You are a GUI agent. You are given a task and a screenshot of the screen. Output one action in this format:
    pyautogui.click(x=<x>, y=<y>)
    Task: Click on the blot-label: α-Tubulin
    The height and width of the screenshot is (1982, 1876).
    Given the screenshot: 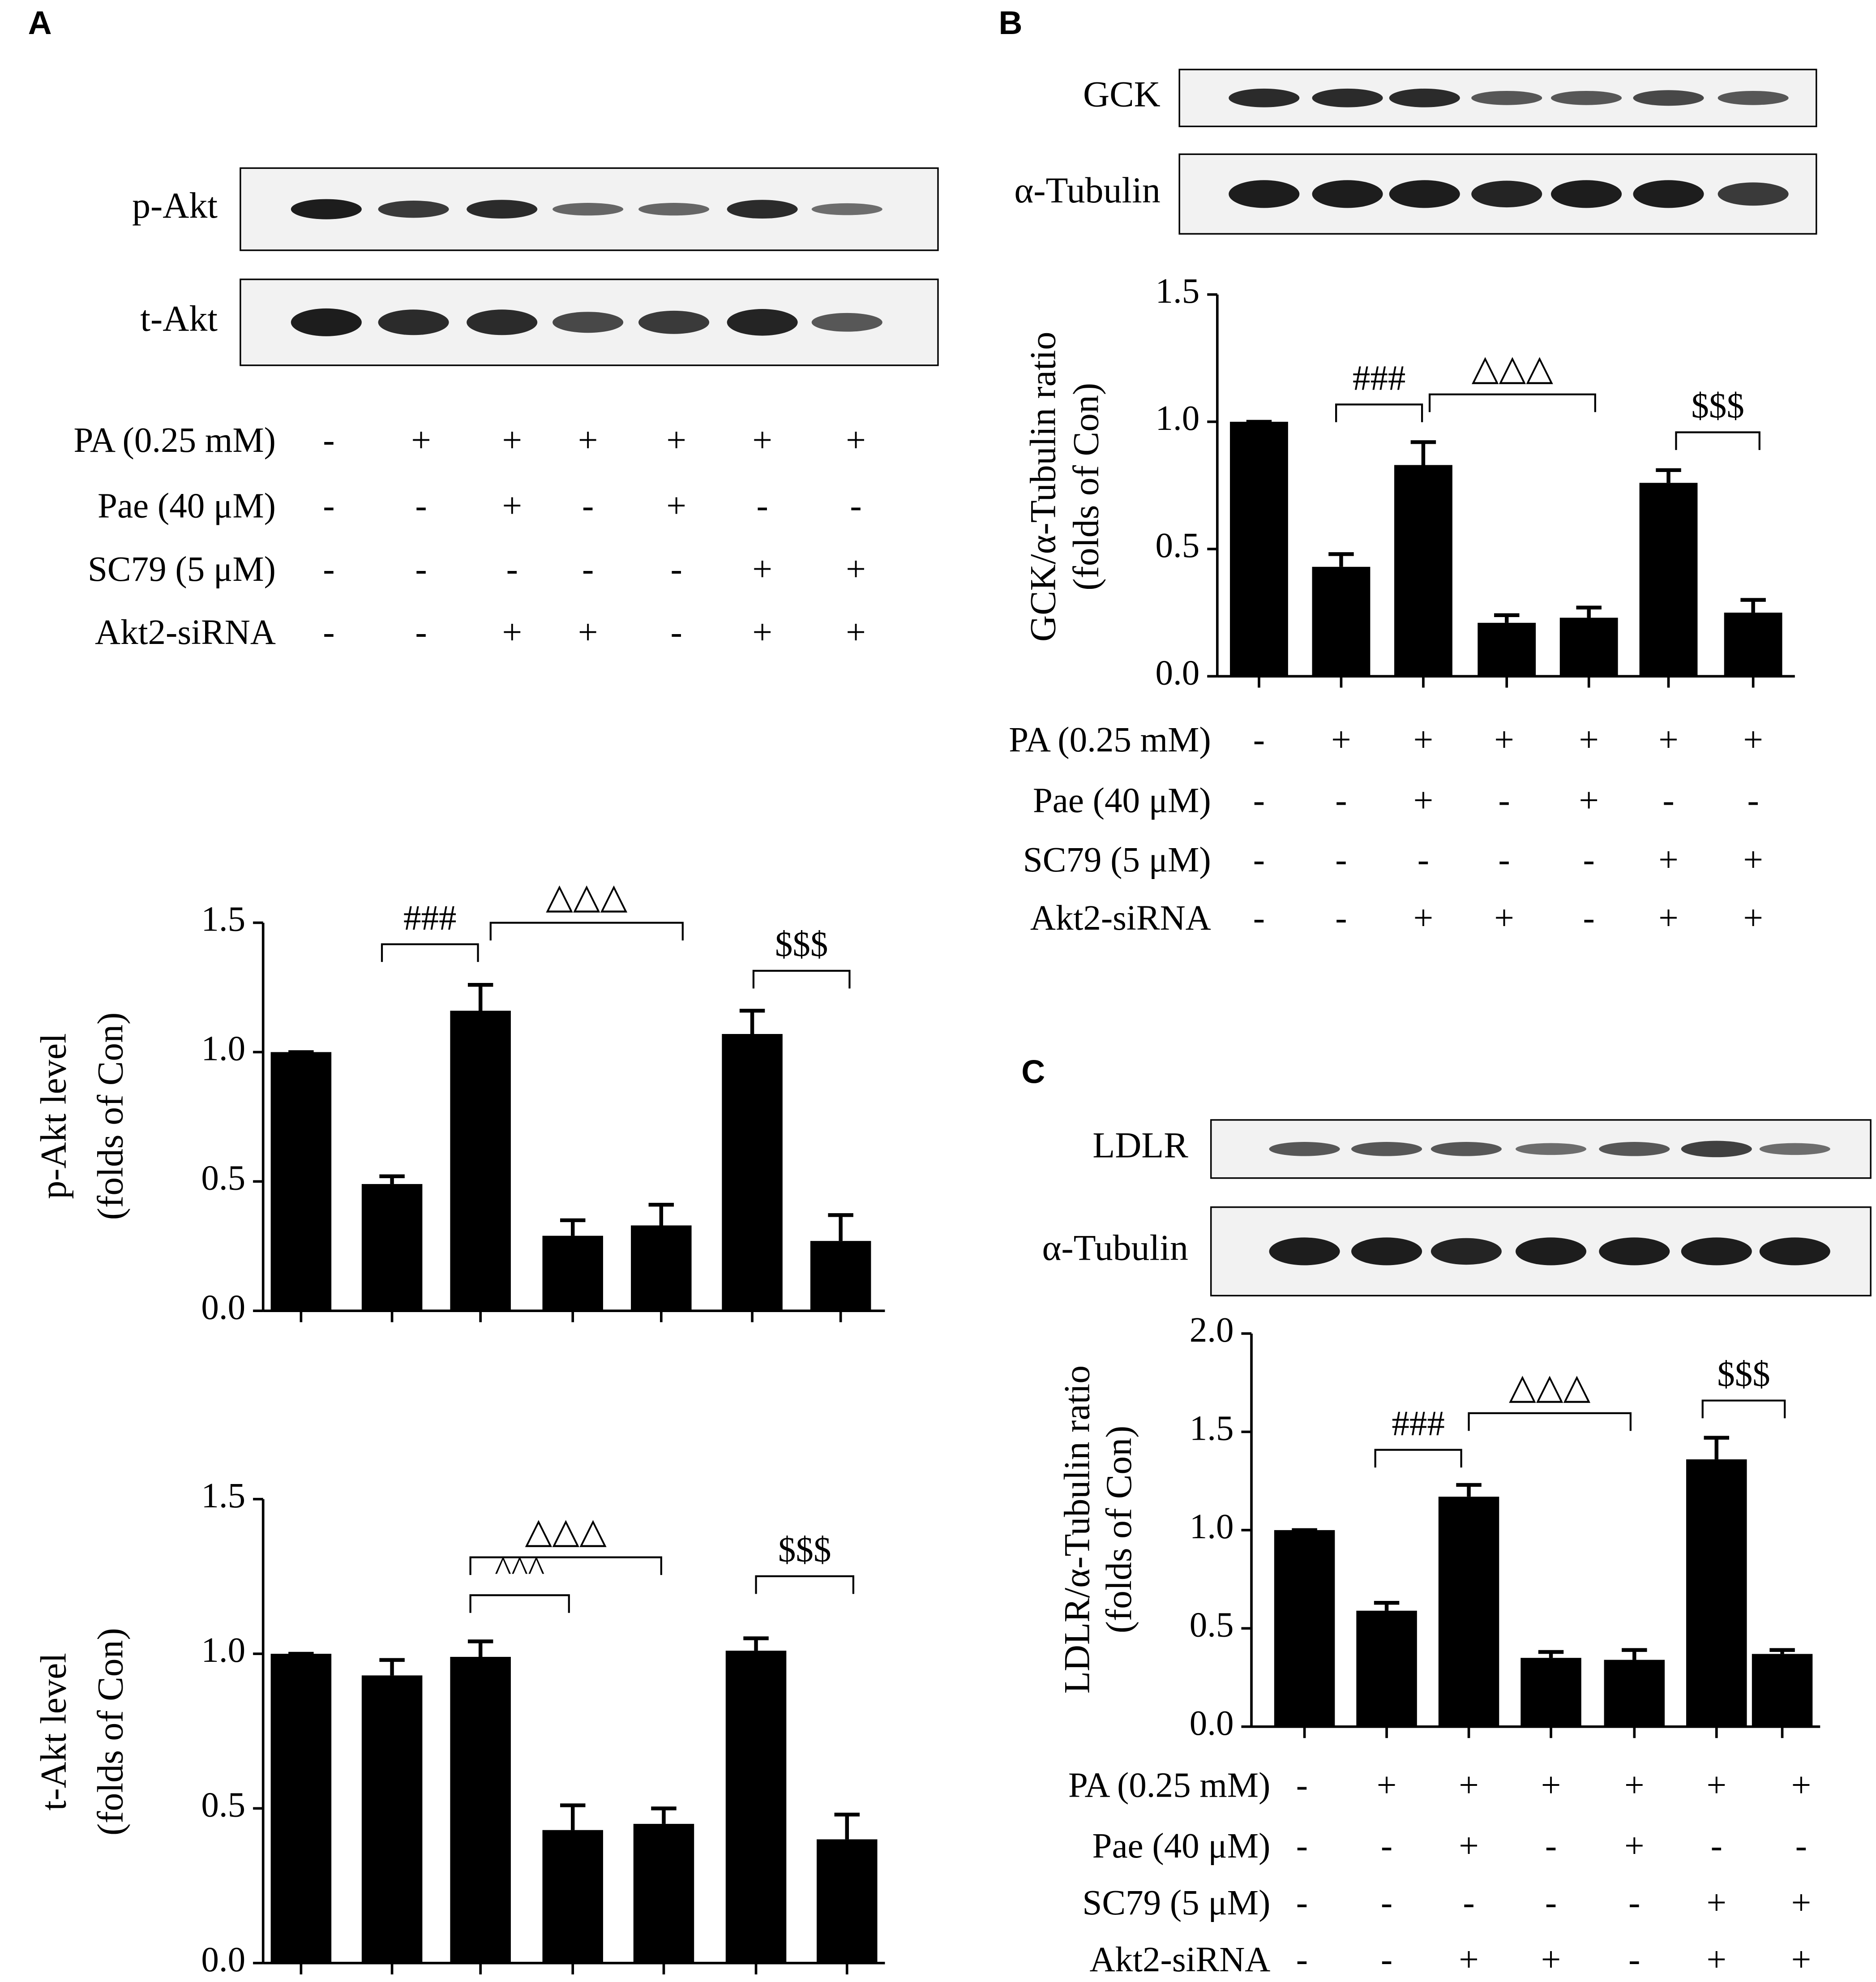 What is the action you would take?
    pyautogui.click(x=1087, y=190)
    